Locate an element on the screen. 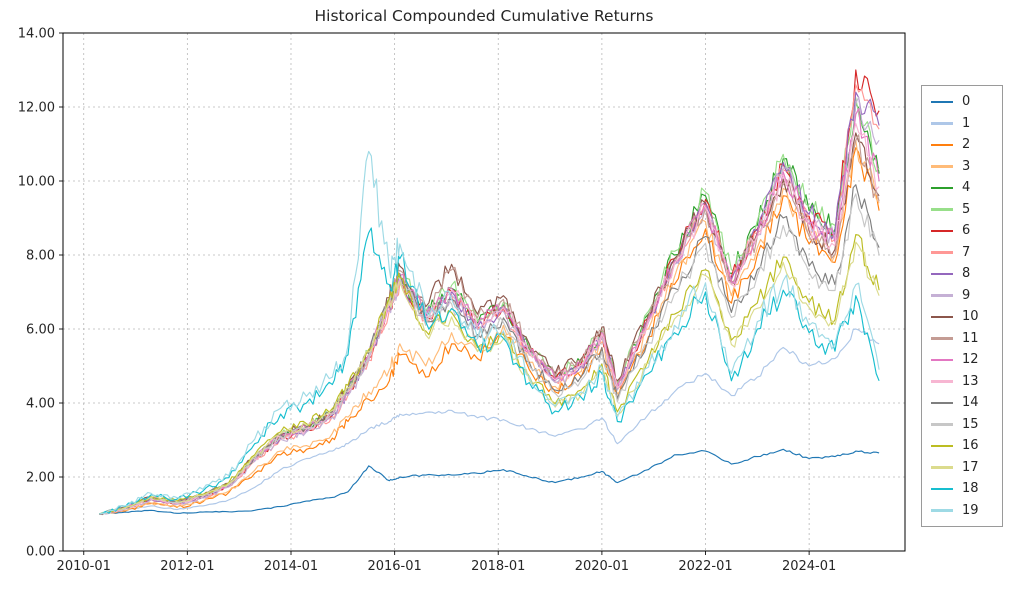  legend-item-17: 17 is located at coordinates (962, 468).